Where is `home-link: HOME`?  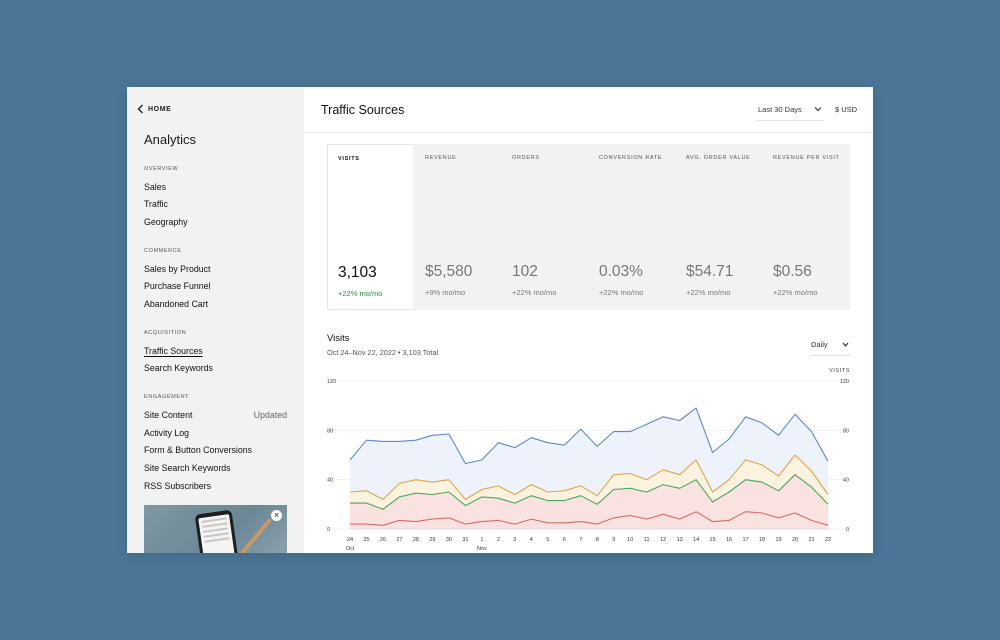
home-link: HOME is located at coordinates (154, 109).